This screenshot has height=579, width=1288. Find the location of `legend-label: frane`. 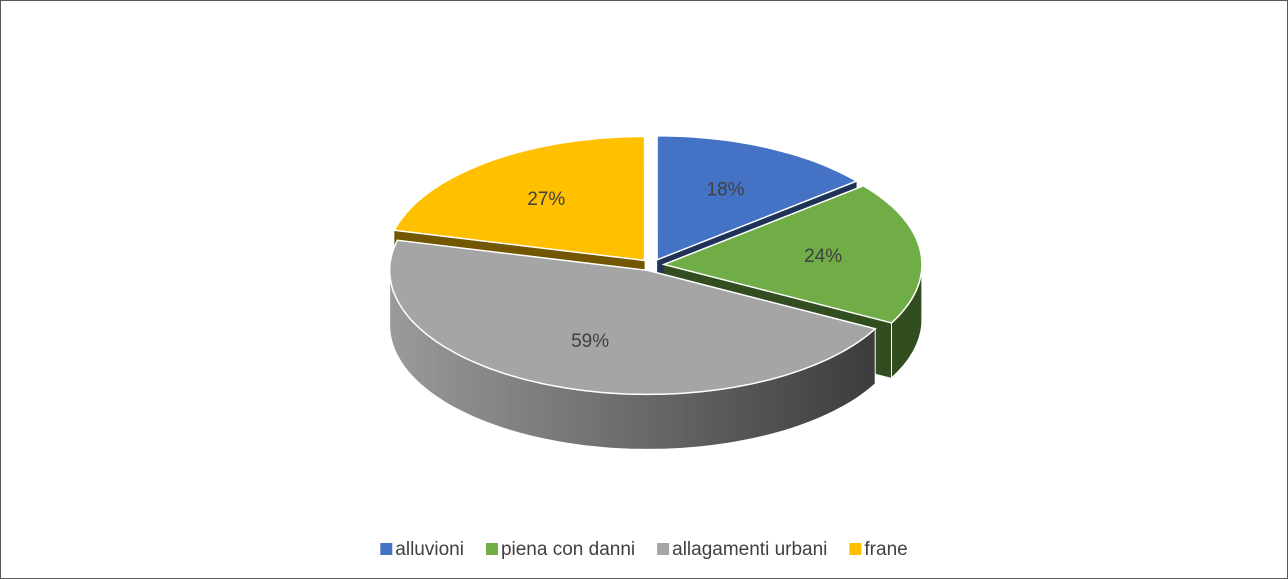

legend-label: frane is located at coordinates (885, 549).